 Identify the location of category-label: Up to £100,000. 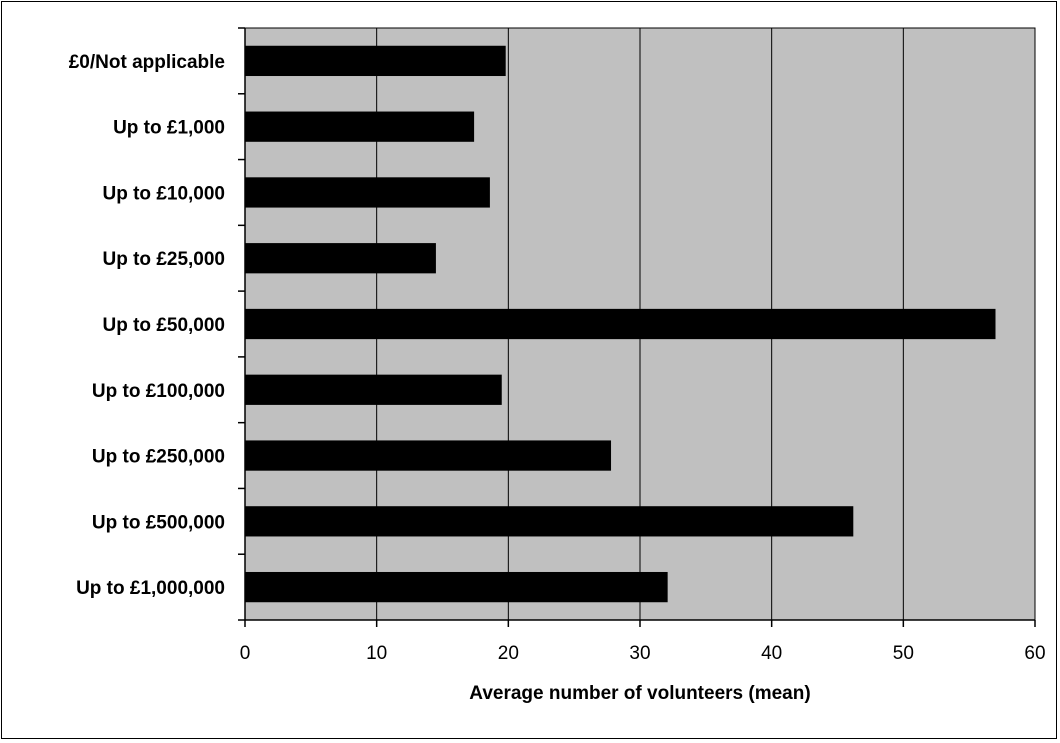
(158, 391).